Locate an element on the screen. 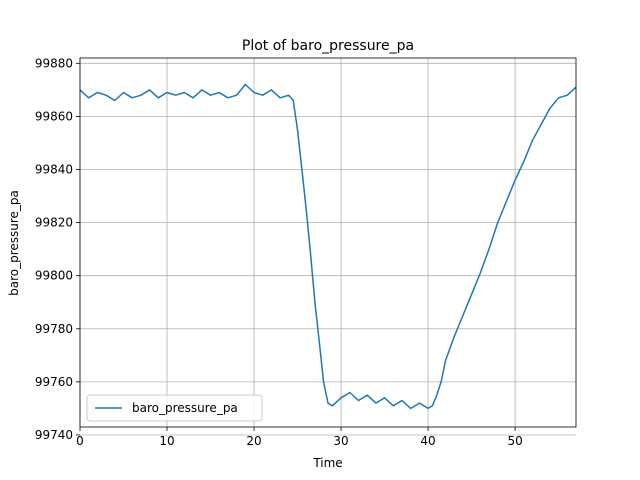 The height and width of the screenshot is (480, 640). y-tick-label: 99800 is located at coordinates (54, 276).